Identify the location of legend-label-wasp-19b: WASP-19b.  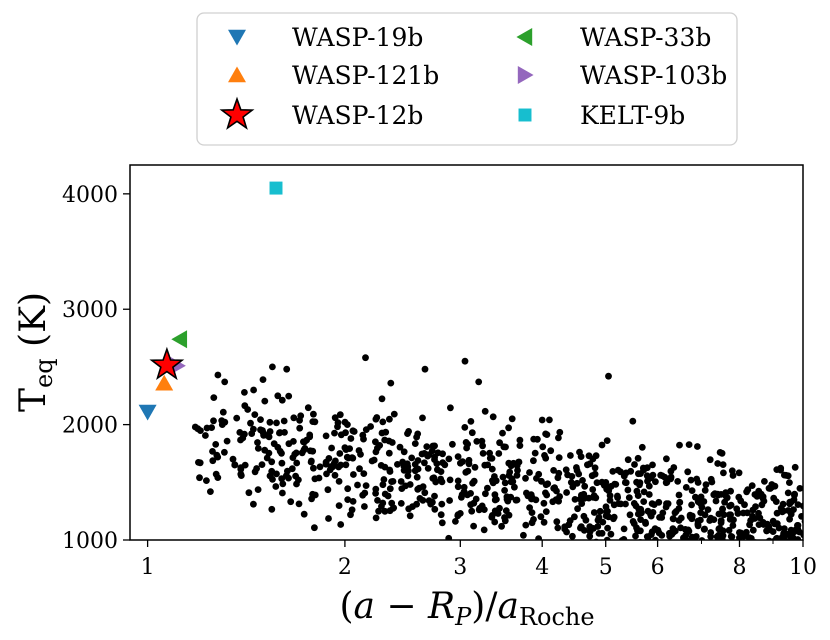
(357, 37).